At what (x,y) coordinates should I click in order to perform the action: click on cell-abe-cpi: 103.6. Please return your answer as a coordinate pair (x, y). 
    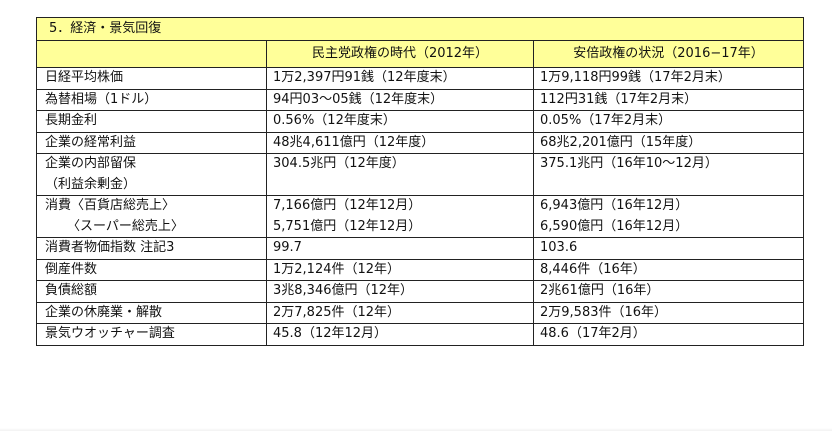
    Looking at the image, I should click on (668, 248).